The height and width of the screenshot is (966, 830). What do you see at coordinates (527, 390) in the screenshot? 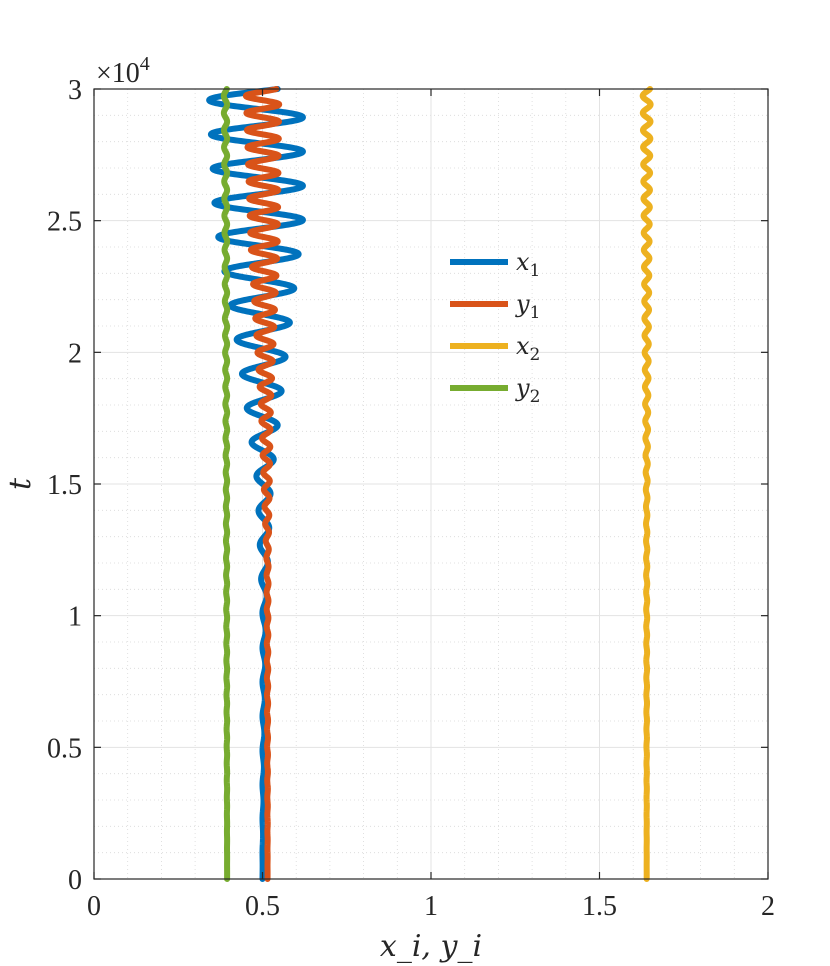
I see `legend-label: y2` at bounding box center [527, 390].